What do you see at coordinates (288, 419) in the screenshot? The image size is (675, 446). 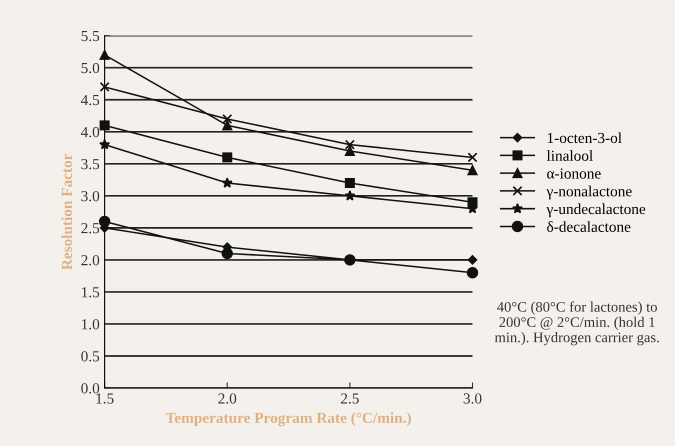 I see `x-axis-title: Temperature Program Rate (°C/min.)` at bounding box center [288, 419].